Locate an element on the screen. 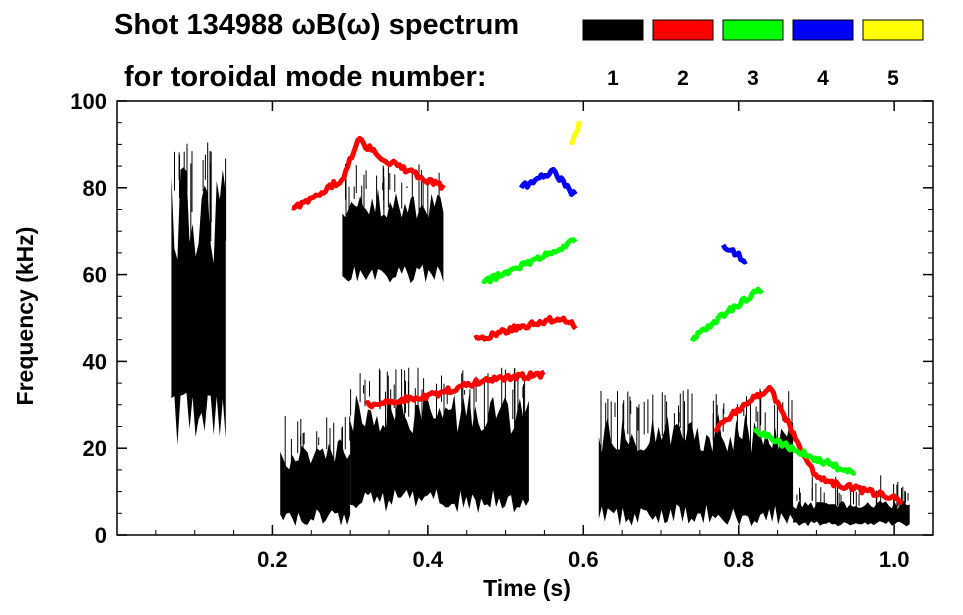 The width and height of the screenshot is (963, 615). legend-label-mode-5: 5 is located at coordinates (893, 78).